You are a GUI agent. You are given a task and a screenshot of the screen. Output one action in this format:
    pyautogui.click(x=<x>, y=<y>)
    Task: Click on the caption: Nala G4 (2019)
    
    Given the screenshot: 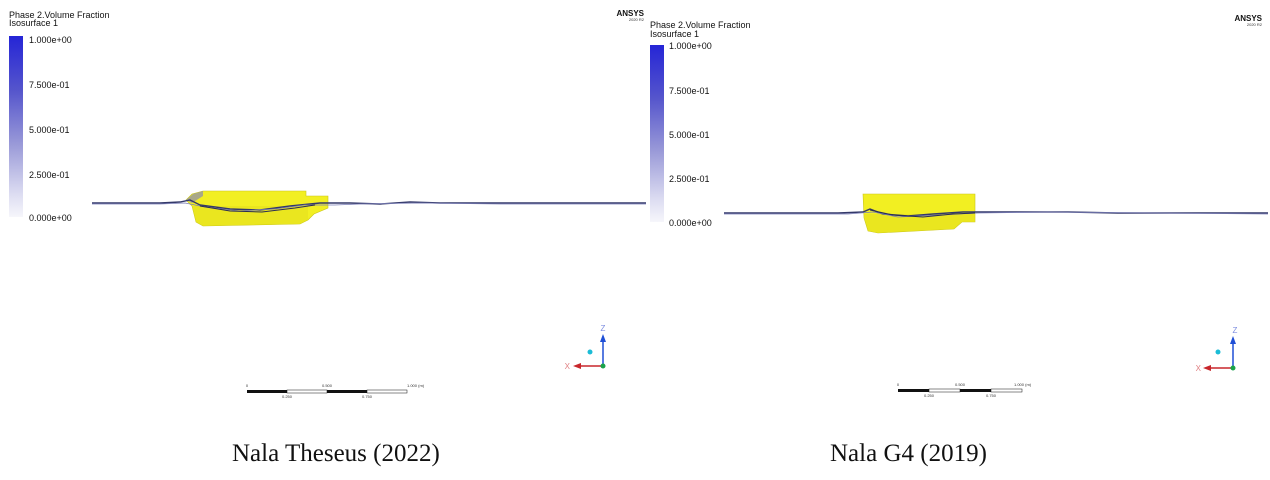 What is the action you would take?
    pyautogui.click(x=908, y=453)
    